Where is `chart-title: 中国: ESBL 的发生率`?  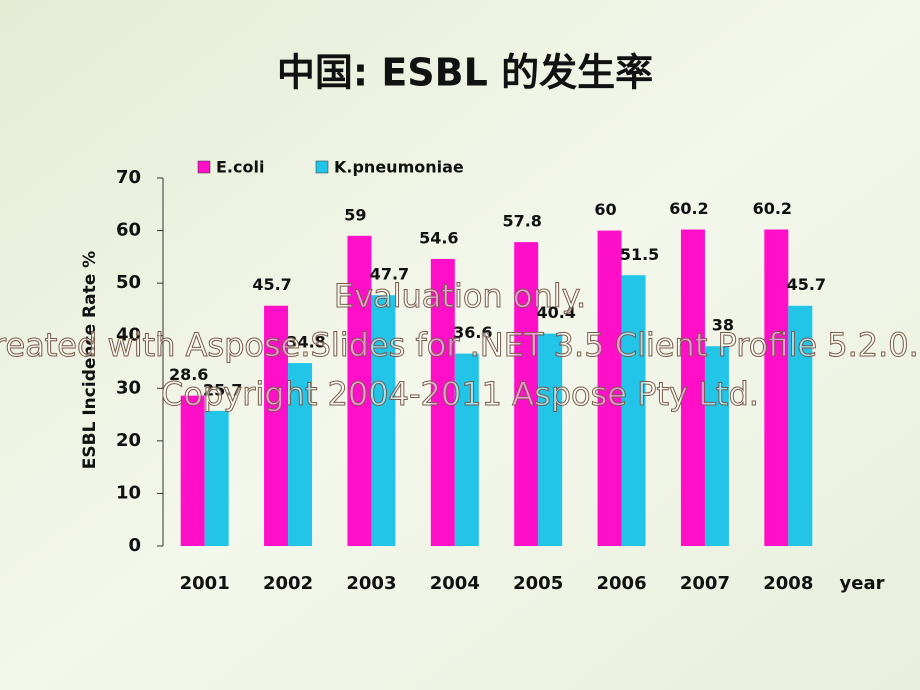 chart-title: 中国: ESBL 的发生率 is located at coordinates (465, 73).